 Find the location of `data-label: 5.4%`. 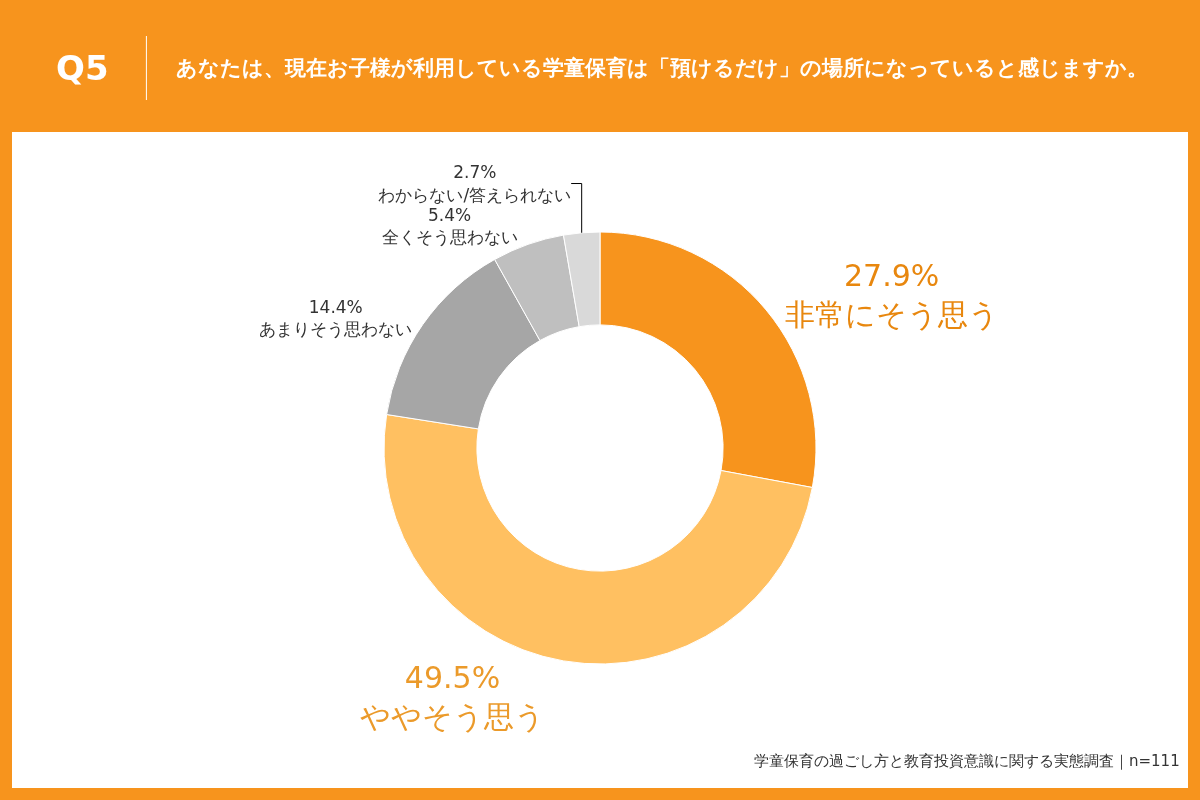

data-label: 5.4% is located at coordinates (449, 214).